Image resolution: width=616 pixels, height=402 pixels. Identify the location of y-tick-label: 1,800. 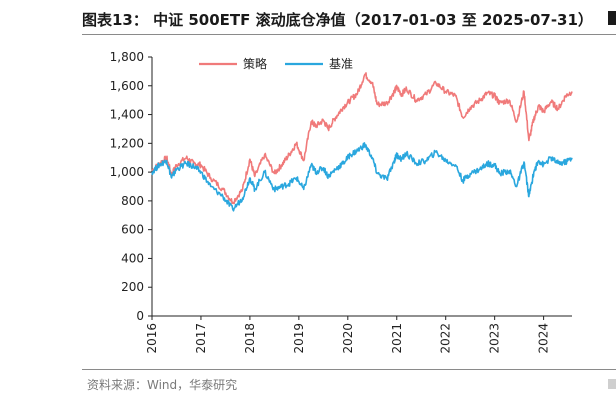
(127, 57).